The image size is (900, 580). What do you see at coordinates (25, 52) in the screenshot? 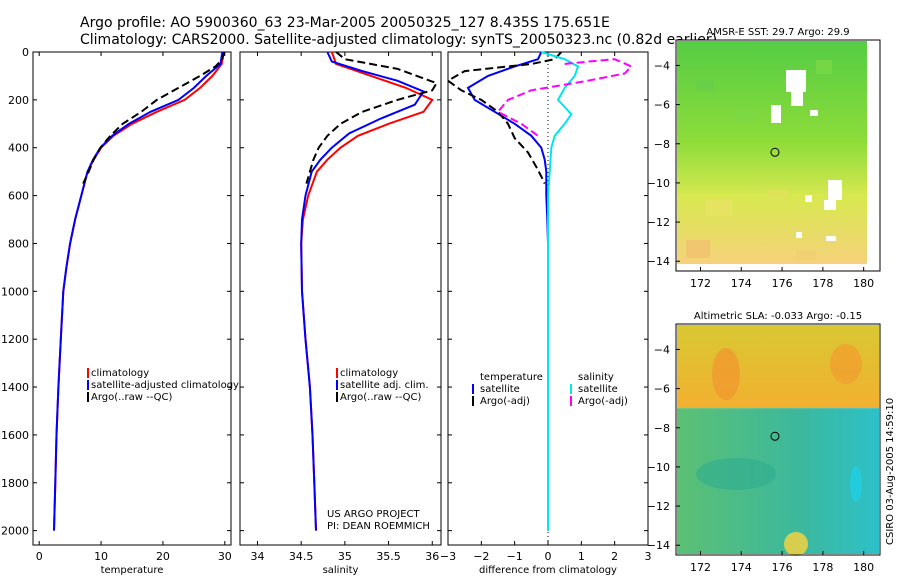
I see `y-tick-label: 0` at bounding box center [25, 52].